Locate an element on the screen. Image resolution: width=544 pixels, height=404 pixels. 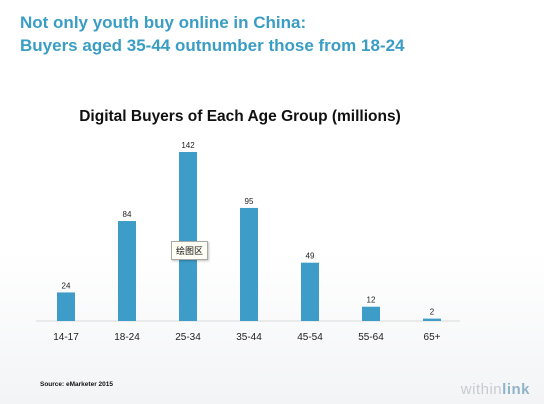
withinlink-logo: withinlink is located at coordinates (495, 389).